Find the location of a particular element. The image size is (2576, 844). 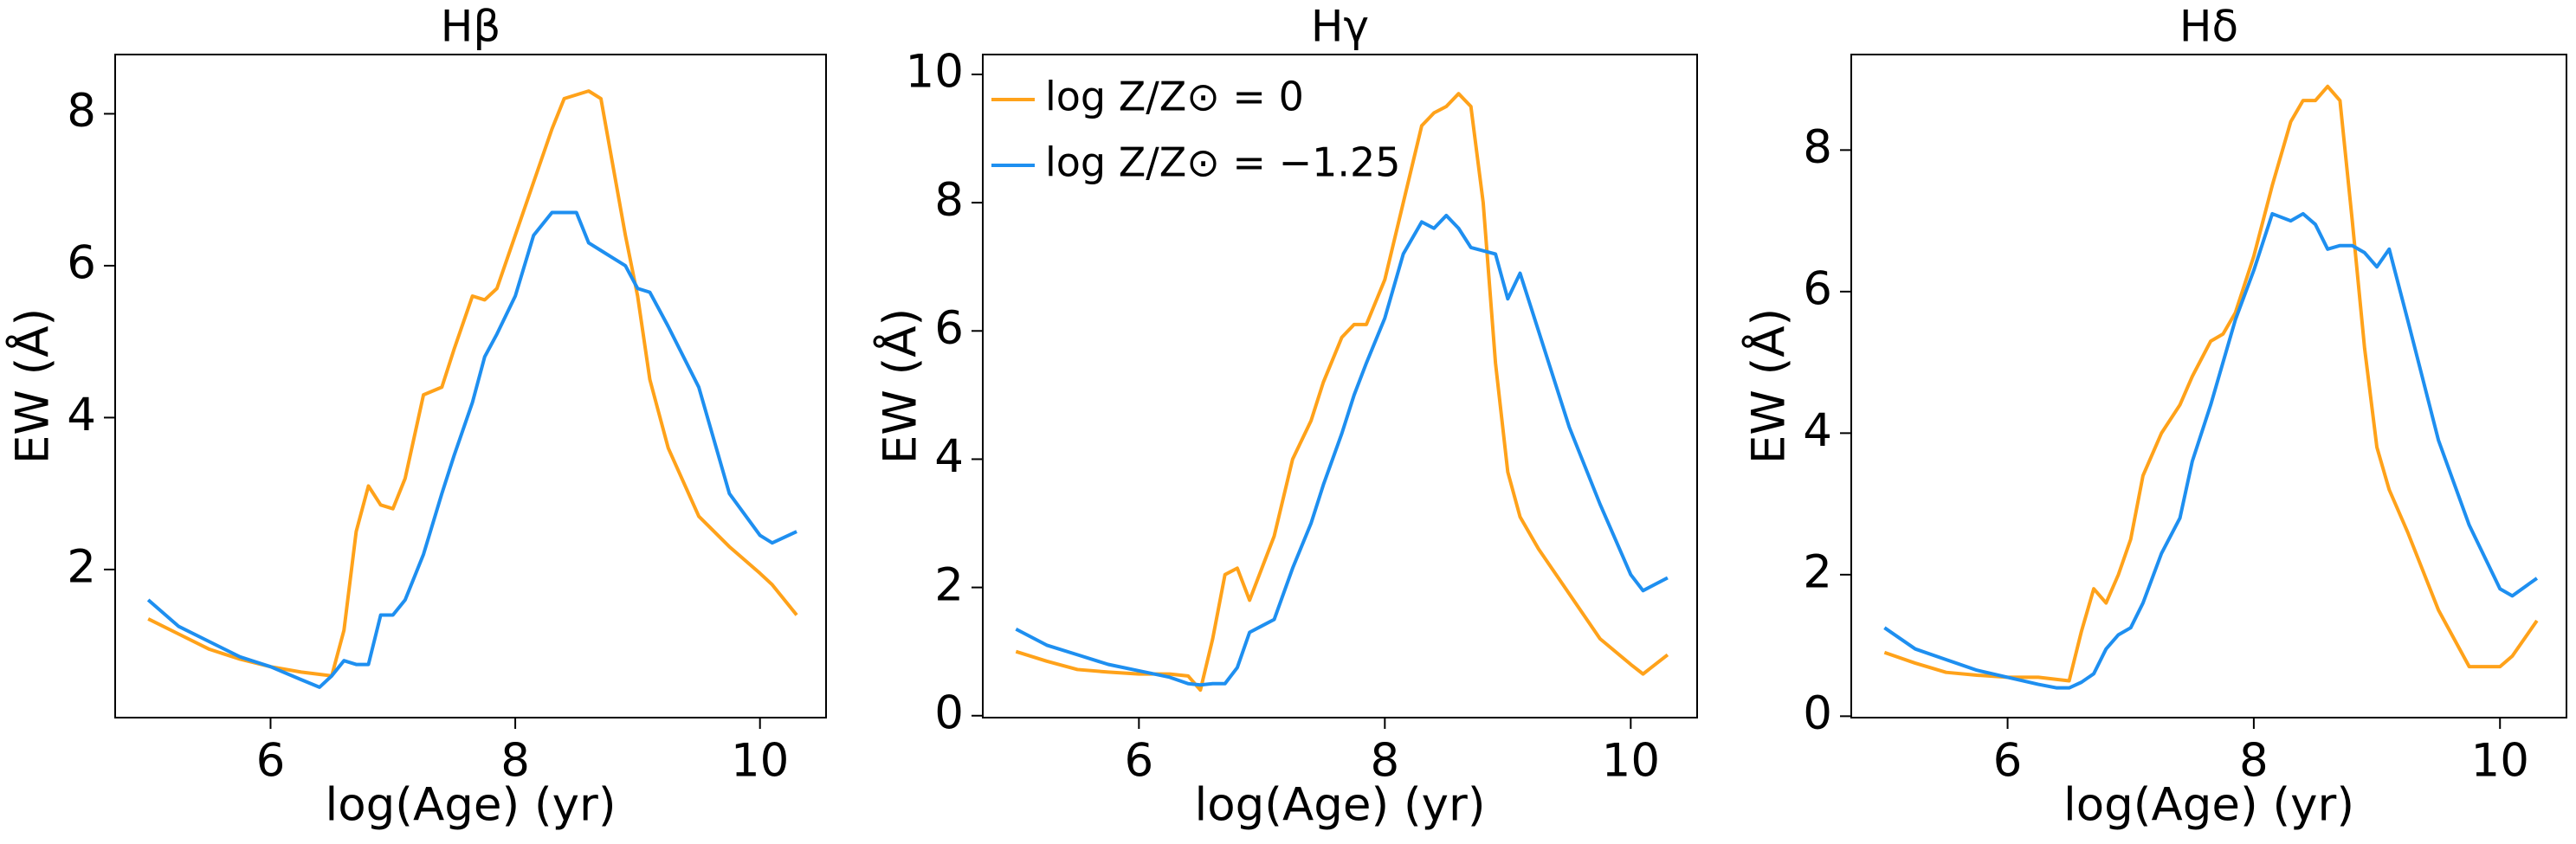

y-tick-label: 10 is located at coordinates (935, 72).